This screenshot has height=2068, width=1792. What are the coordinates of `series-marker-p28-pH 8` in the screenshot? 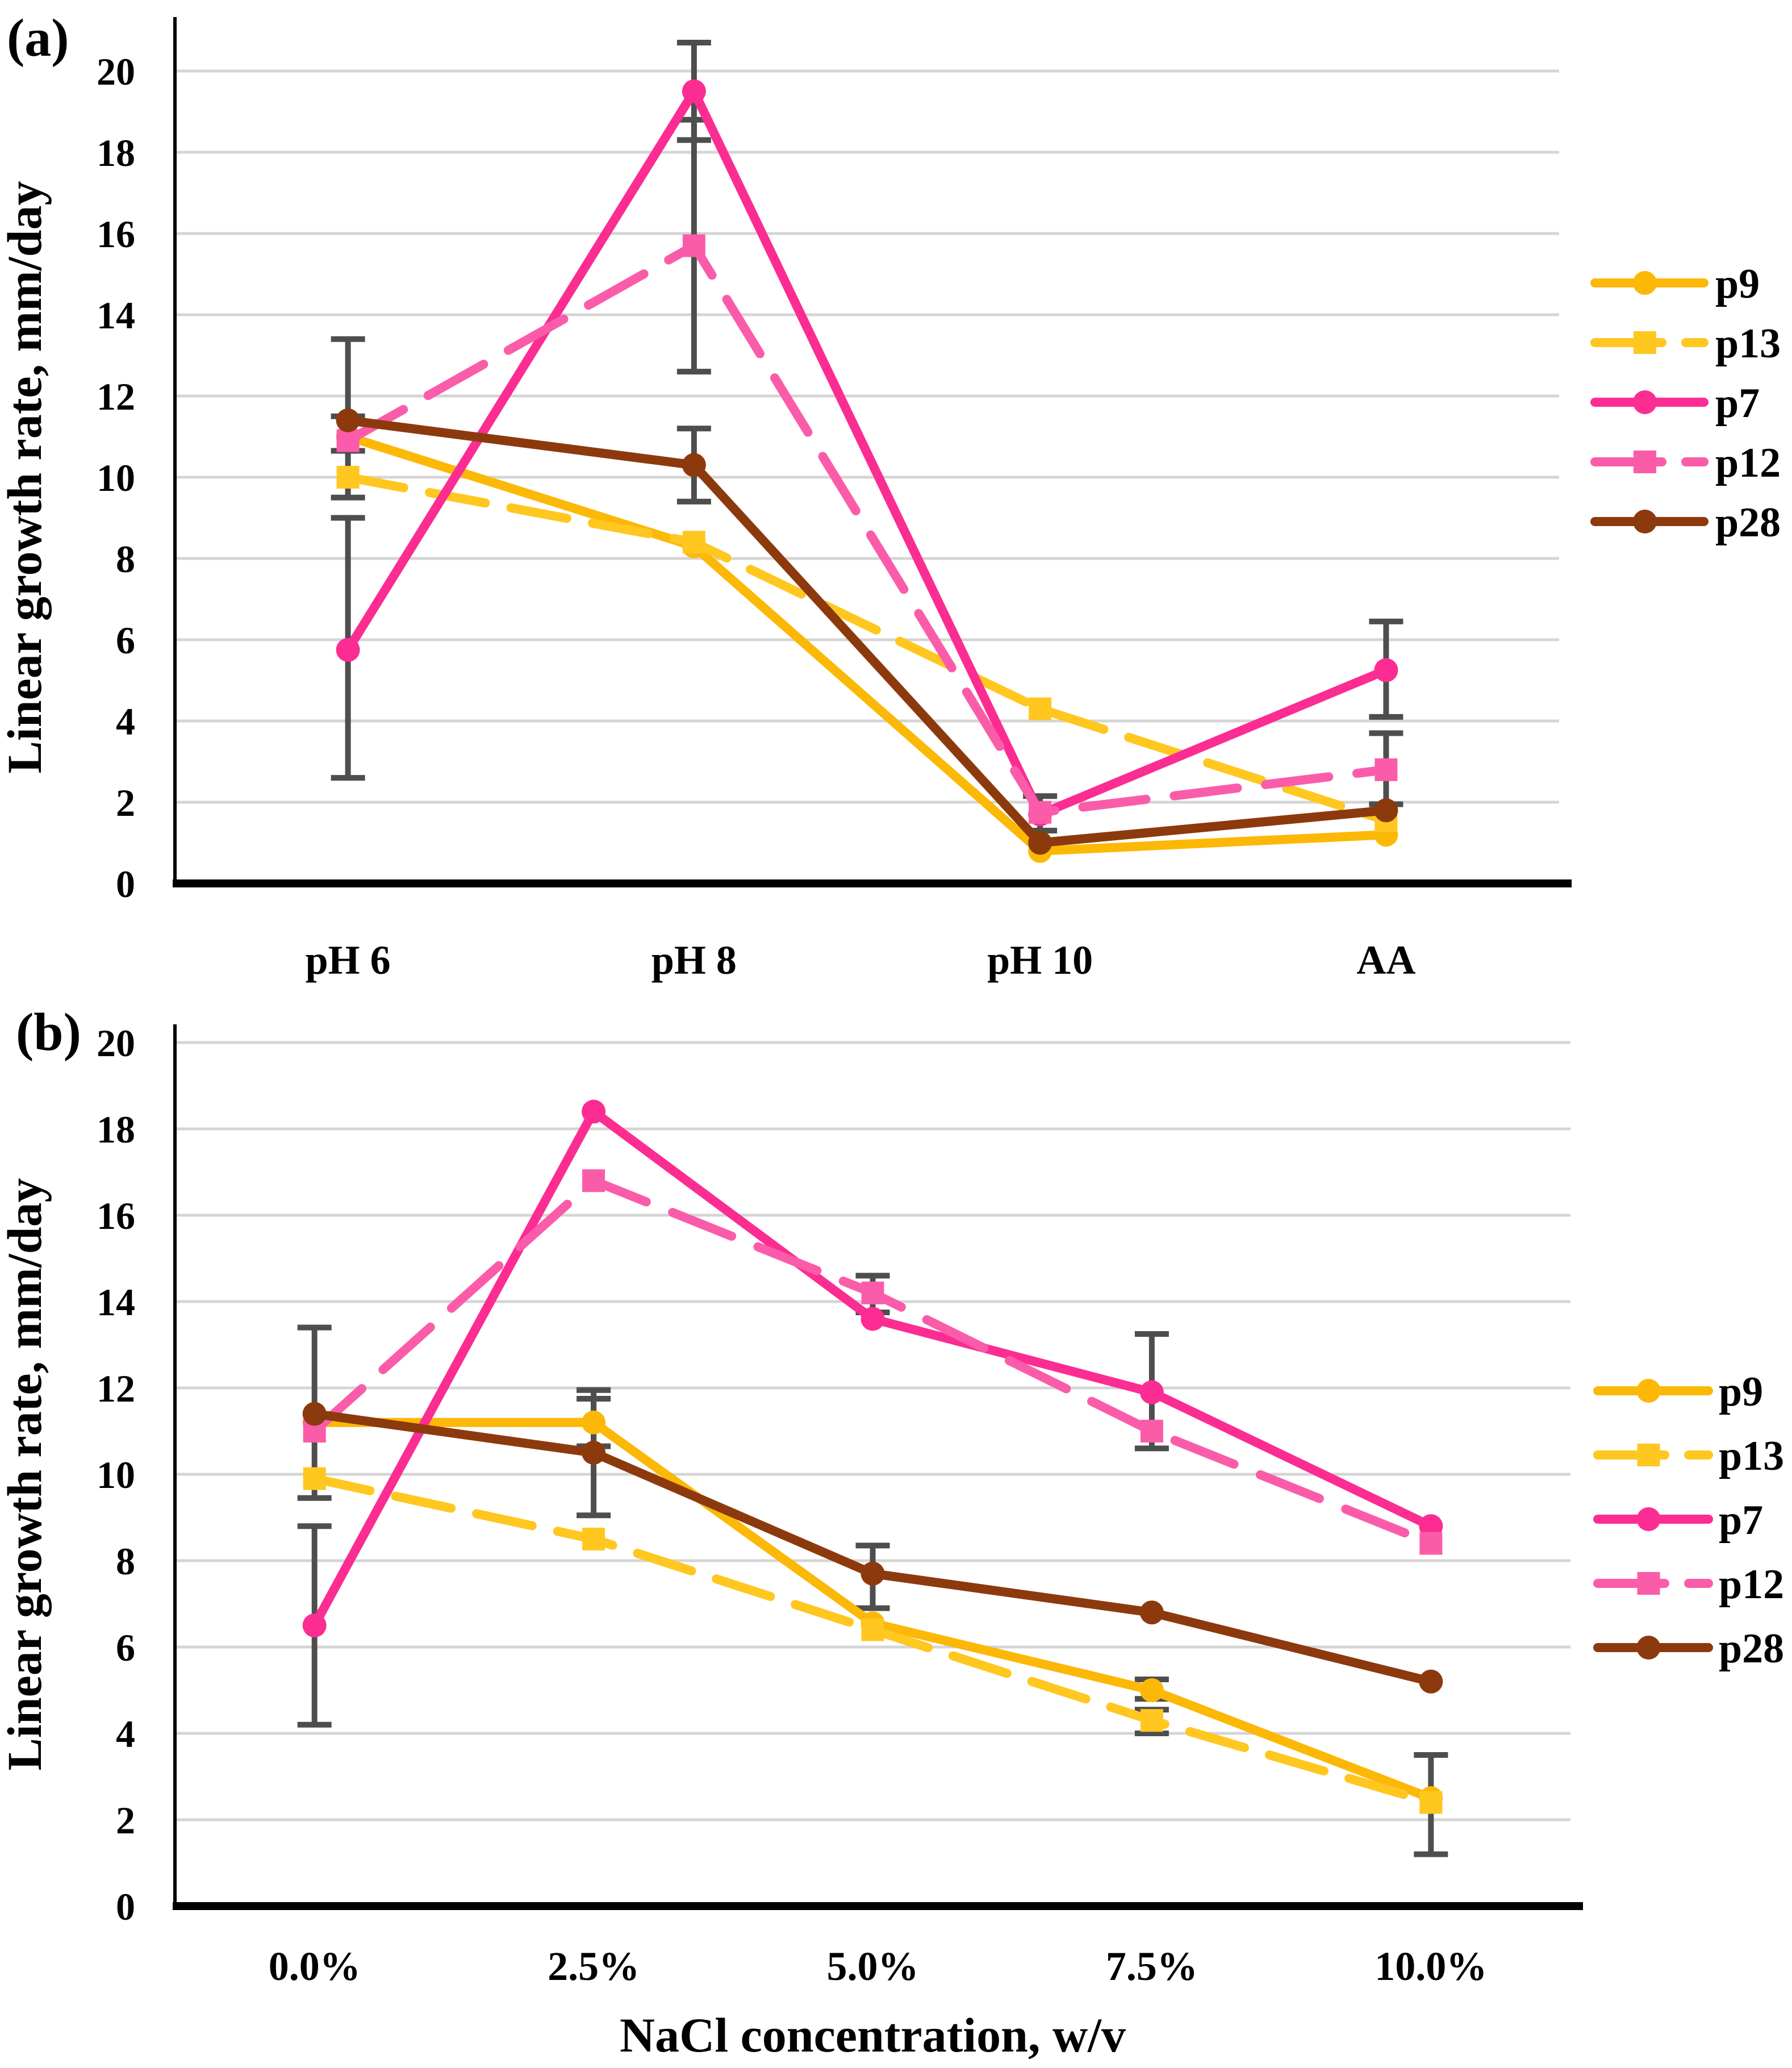 It's located at (694, 465).